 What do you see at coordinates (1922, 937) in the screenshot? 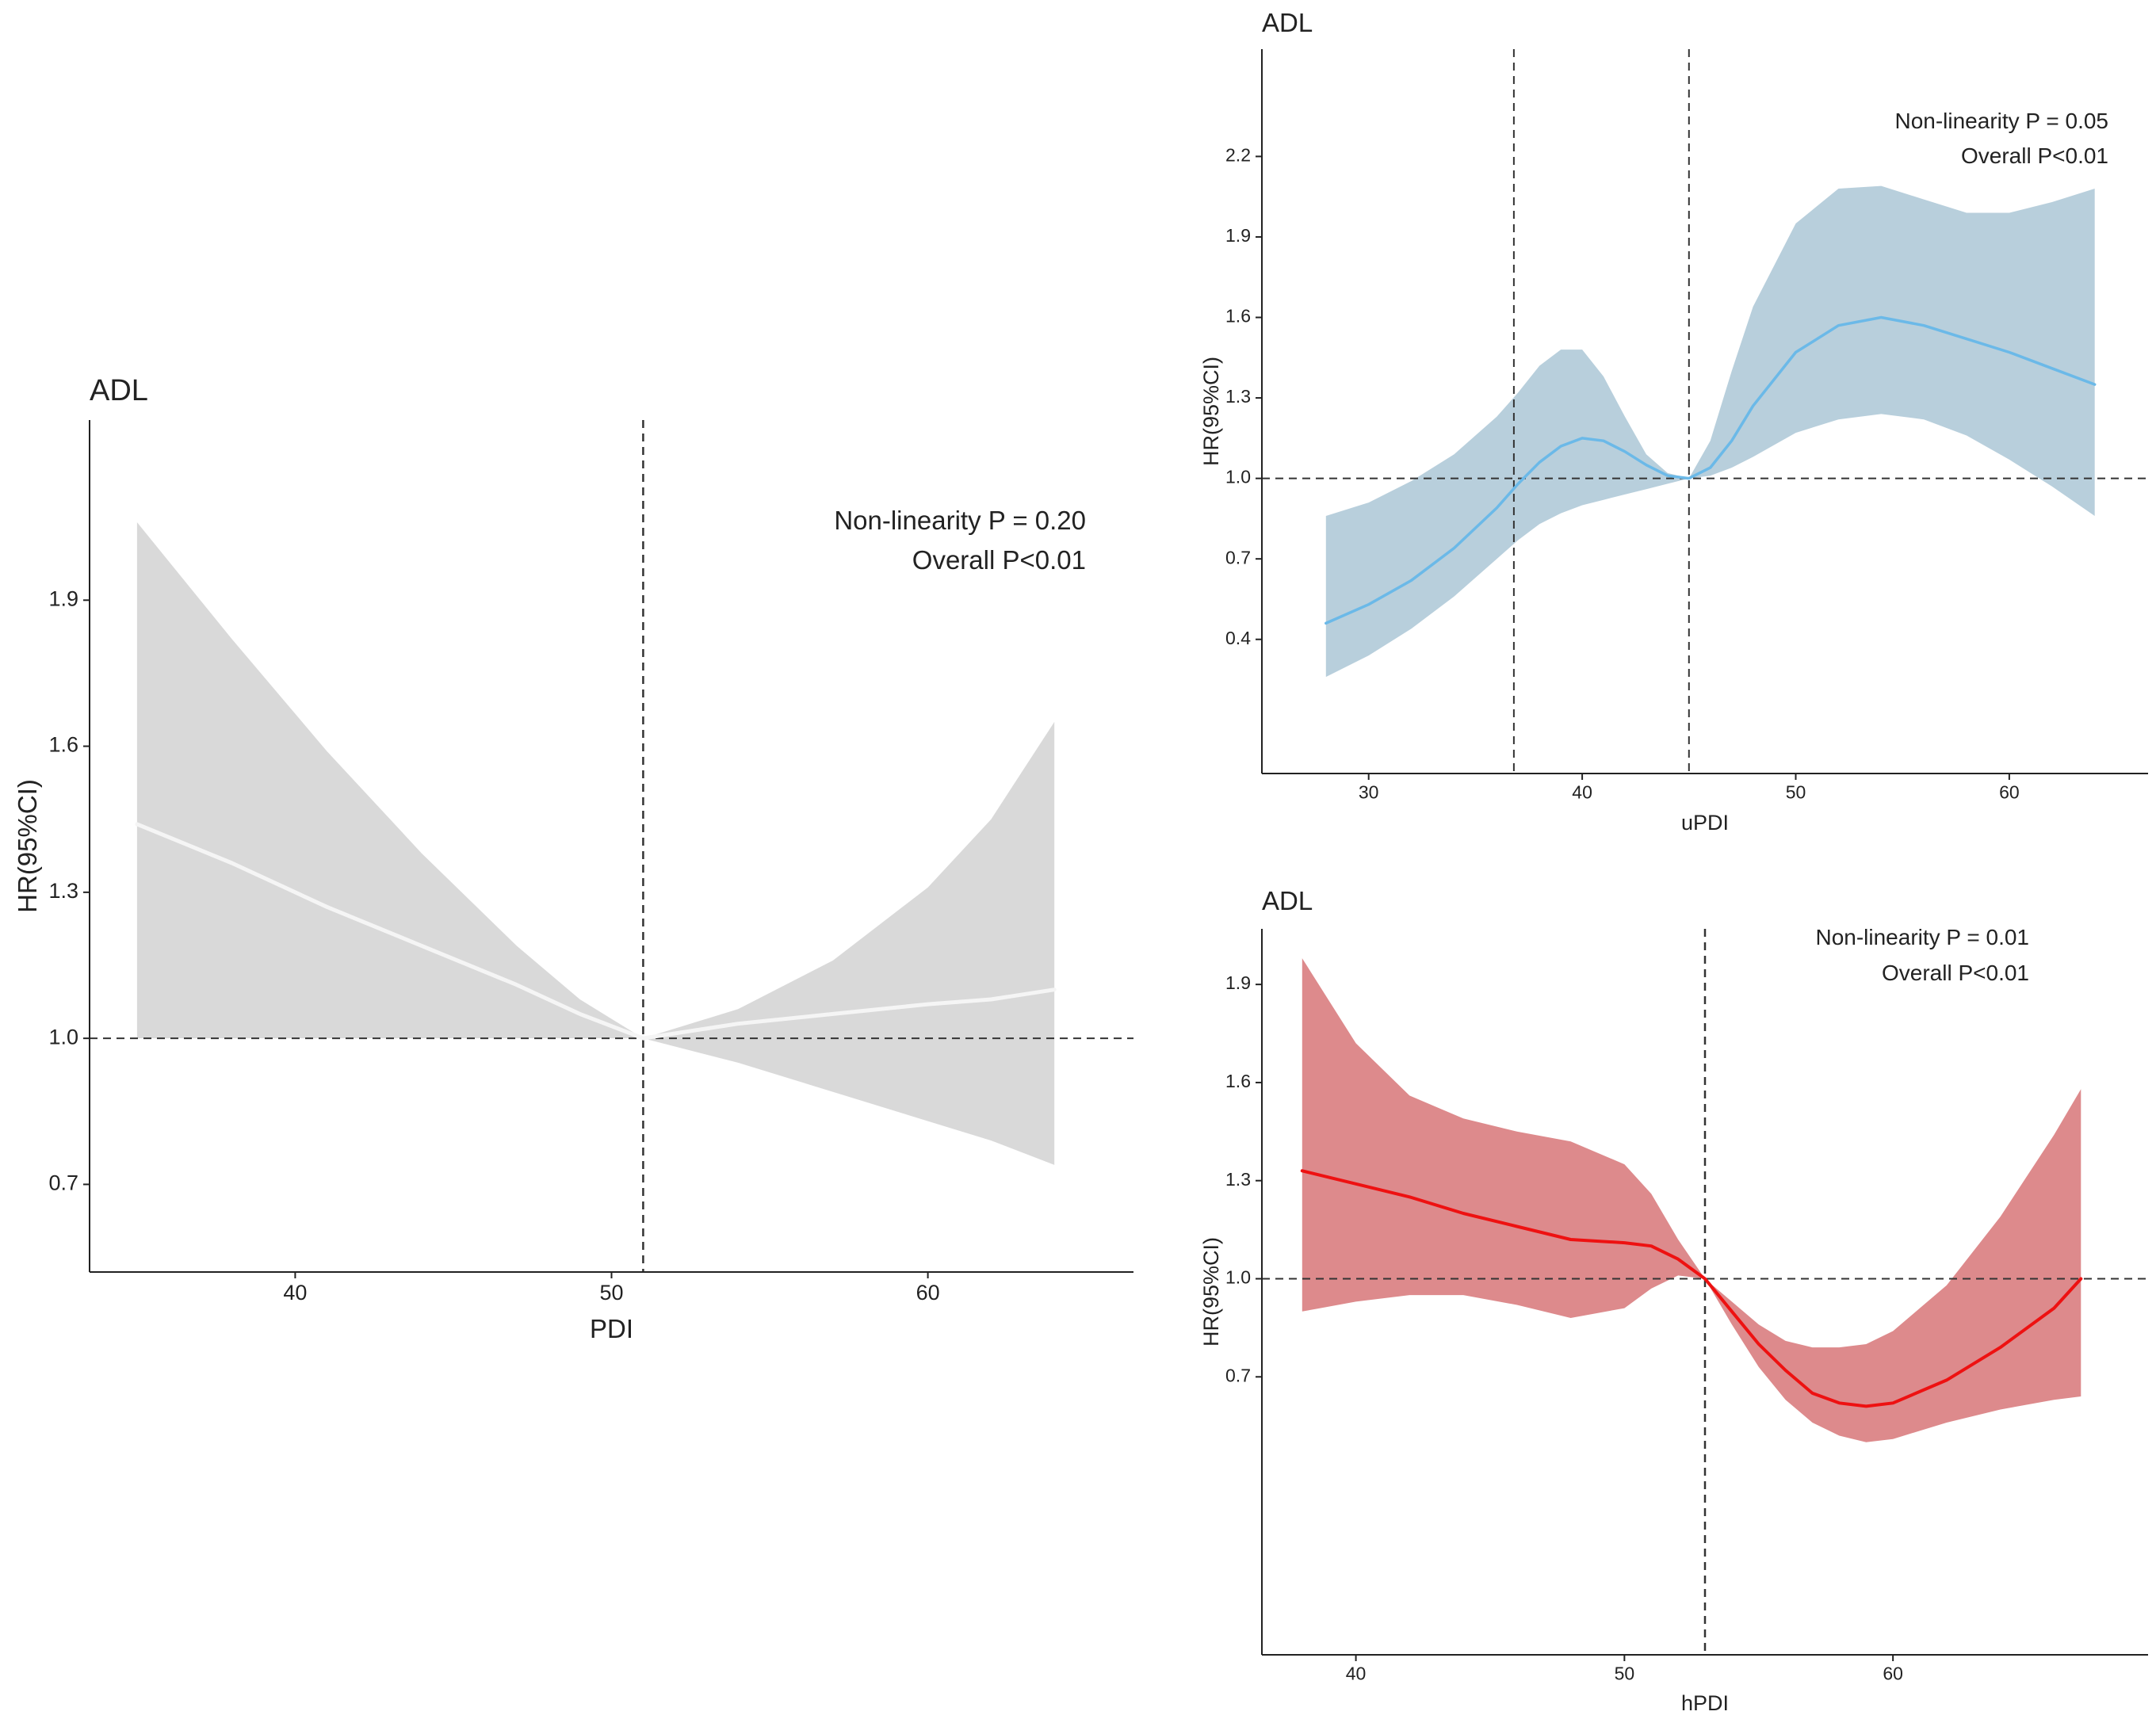
I see `nonlinearity-p-annotation: Non-linearity P = 0.01` at bounding box center [1922, 937].